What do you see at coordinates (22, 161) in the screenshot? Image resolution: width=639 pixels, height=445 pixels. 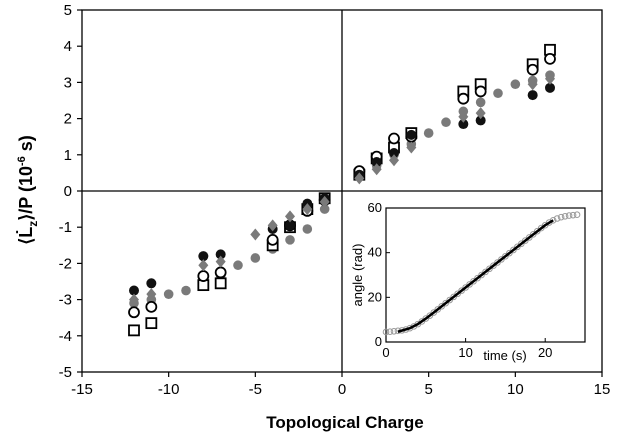 I see `y-axis-title-sup: -6` at bounding box center [22, 161].